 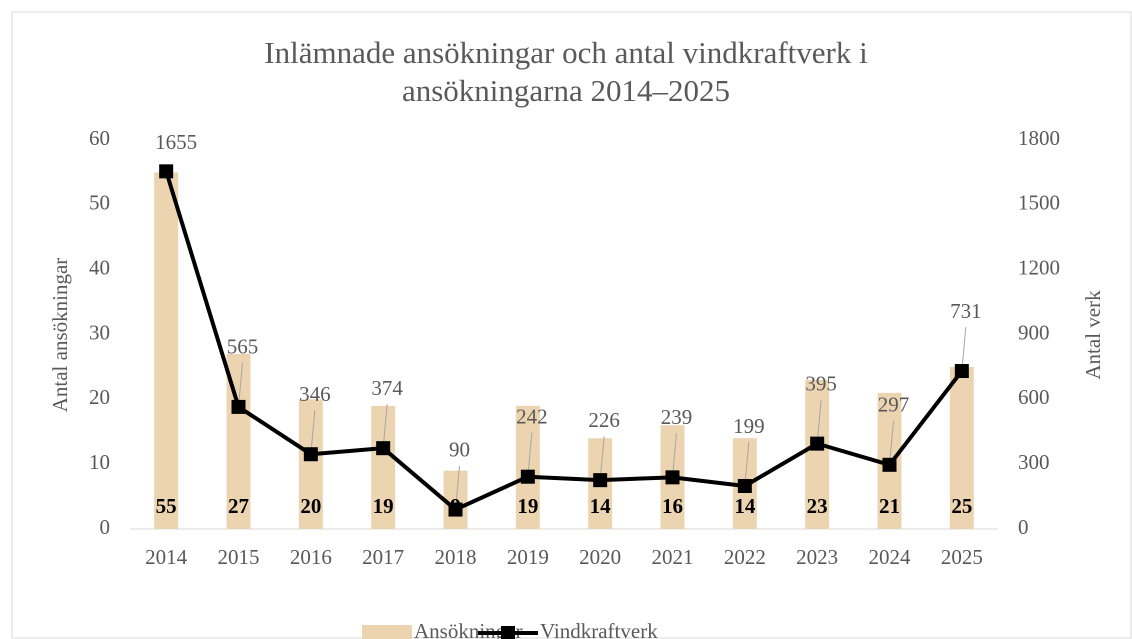 I want to click on y-tick-label: 0, so click(x=105, y=527).